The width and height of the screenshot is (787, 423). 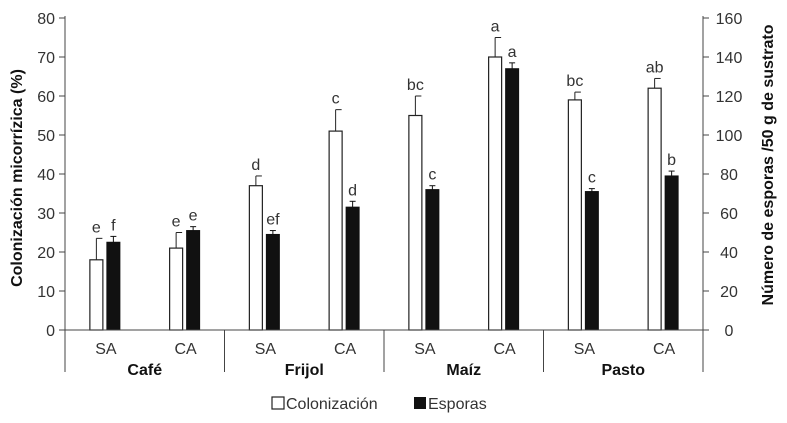 I want to click on y-tick-label: 30, so click(x=46, y=214).